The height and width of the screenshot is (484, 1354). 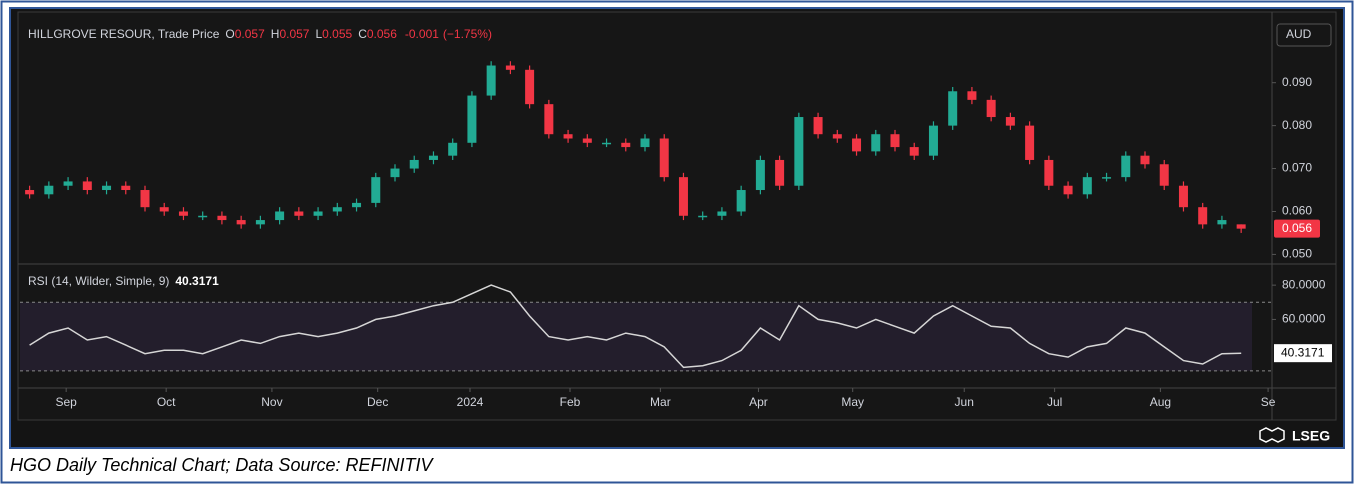 What do you see at coordinates (229, 34) in the screenshot?
I see `legend-key: O` at bounding box center [229, 34].